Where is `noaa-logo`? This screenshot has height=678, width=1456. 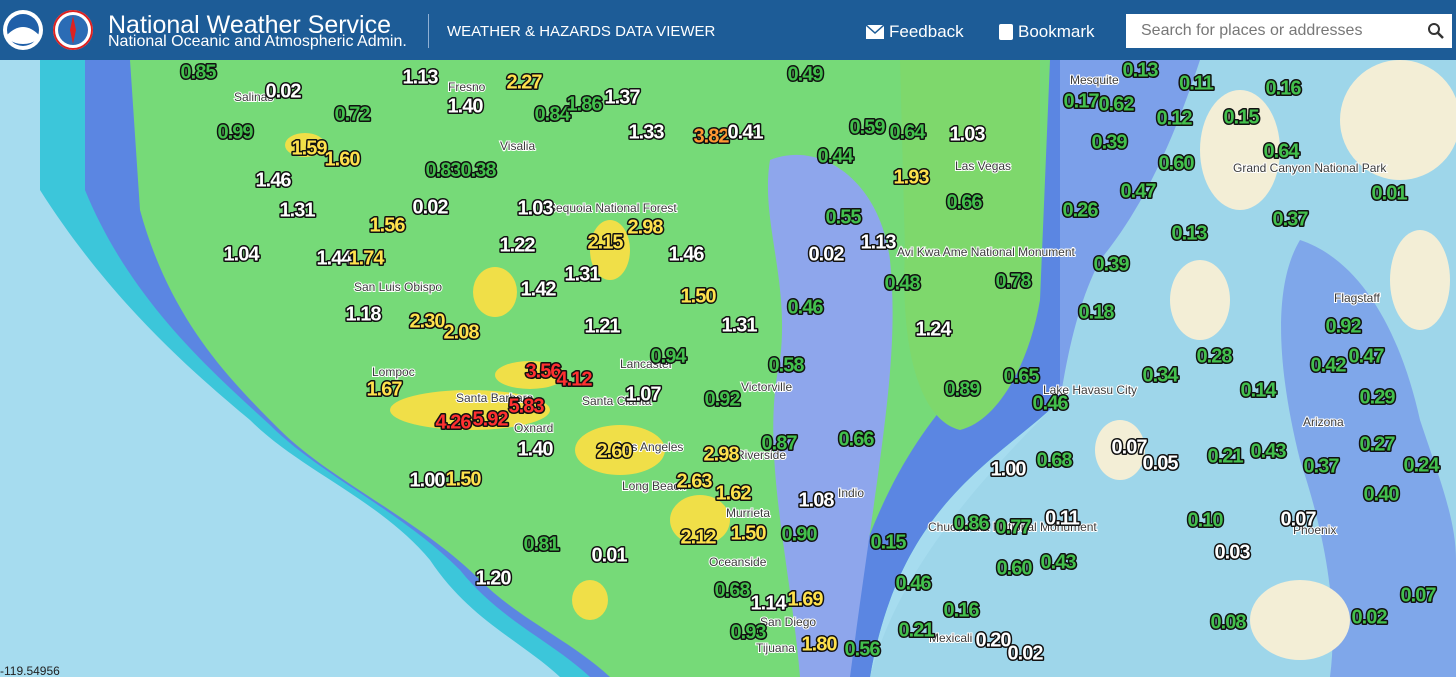
noaa-logo is located at coordinates (23, 30).